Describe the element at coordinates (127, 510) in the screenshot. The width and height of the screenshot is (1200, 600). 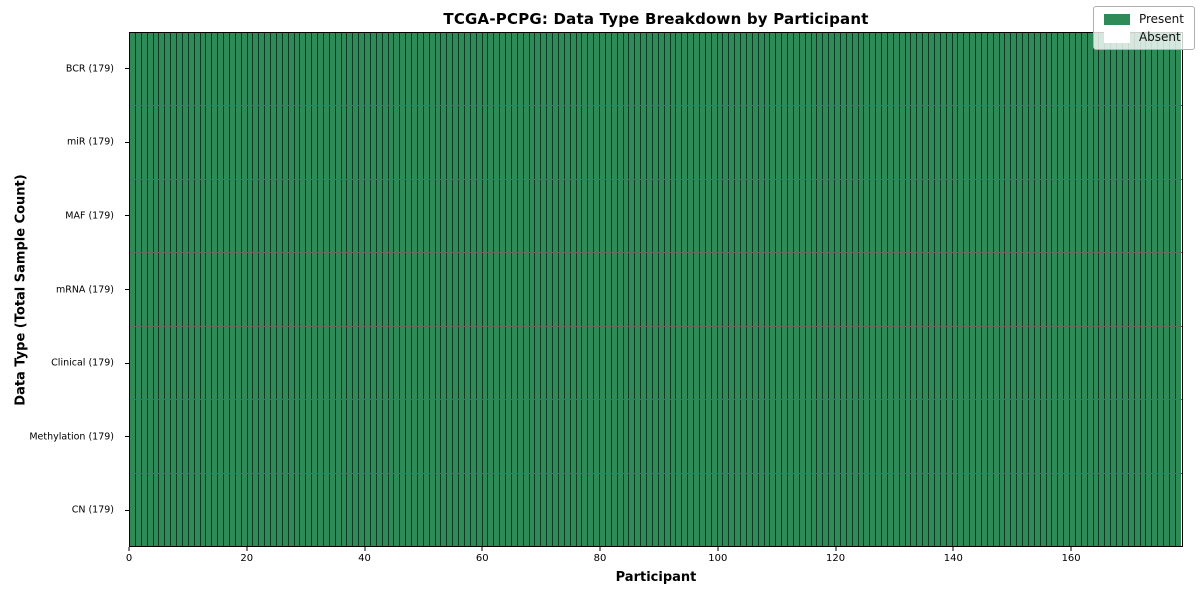
I see `y-tick-mark` at that location.